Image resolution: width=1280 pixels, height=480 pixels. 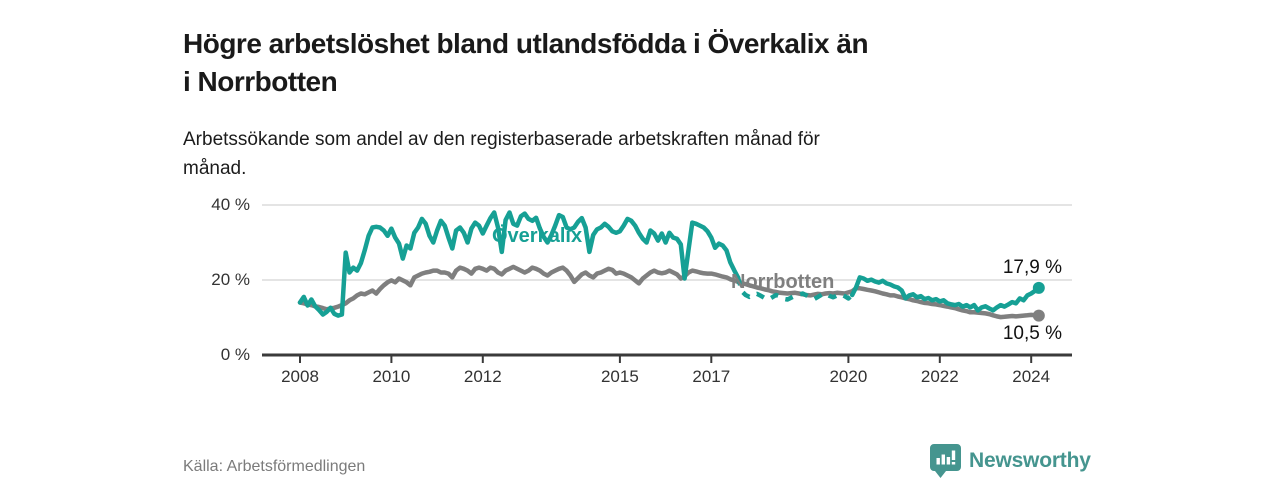 I want to click on x-tick-label: 2022, so click(x=939, y=376).